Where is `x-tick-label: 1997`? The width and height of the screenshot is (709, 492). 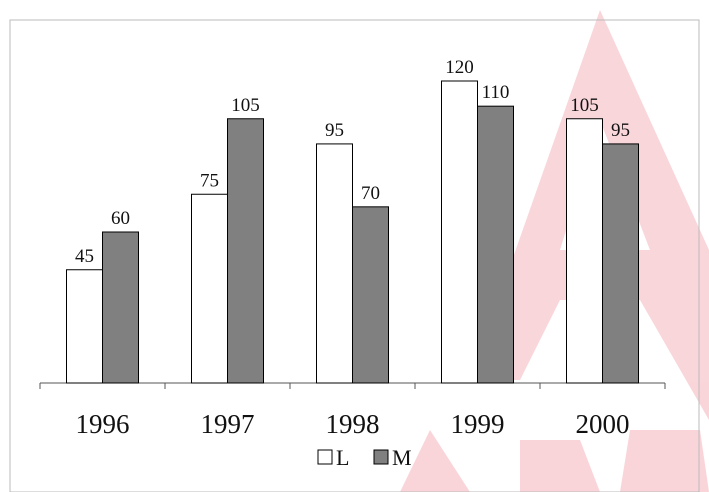 x-tick-label: 1997 is located at coordinates (228, 424).